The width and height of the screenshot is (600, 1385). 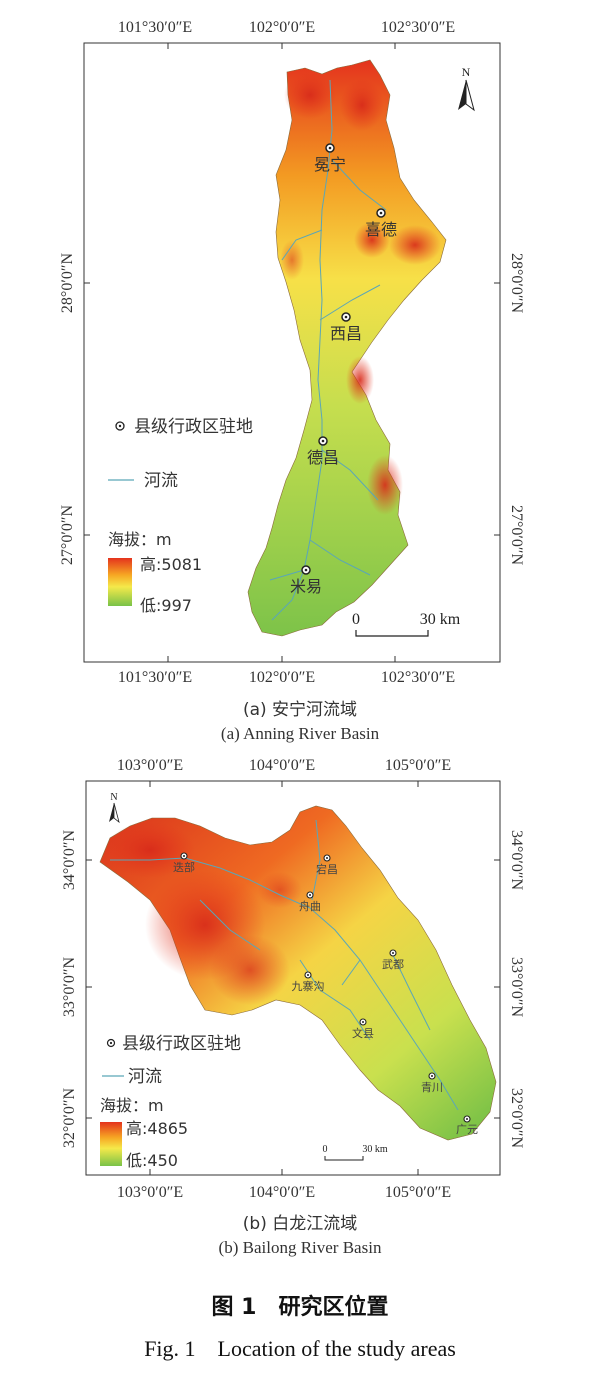 I want to click on map-b-left-lat-2: 33°0′0″N, so click(x=69, y=987).